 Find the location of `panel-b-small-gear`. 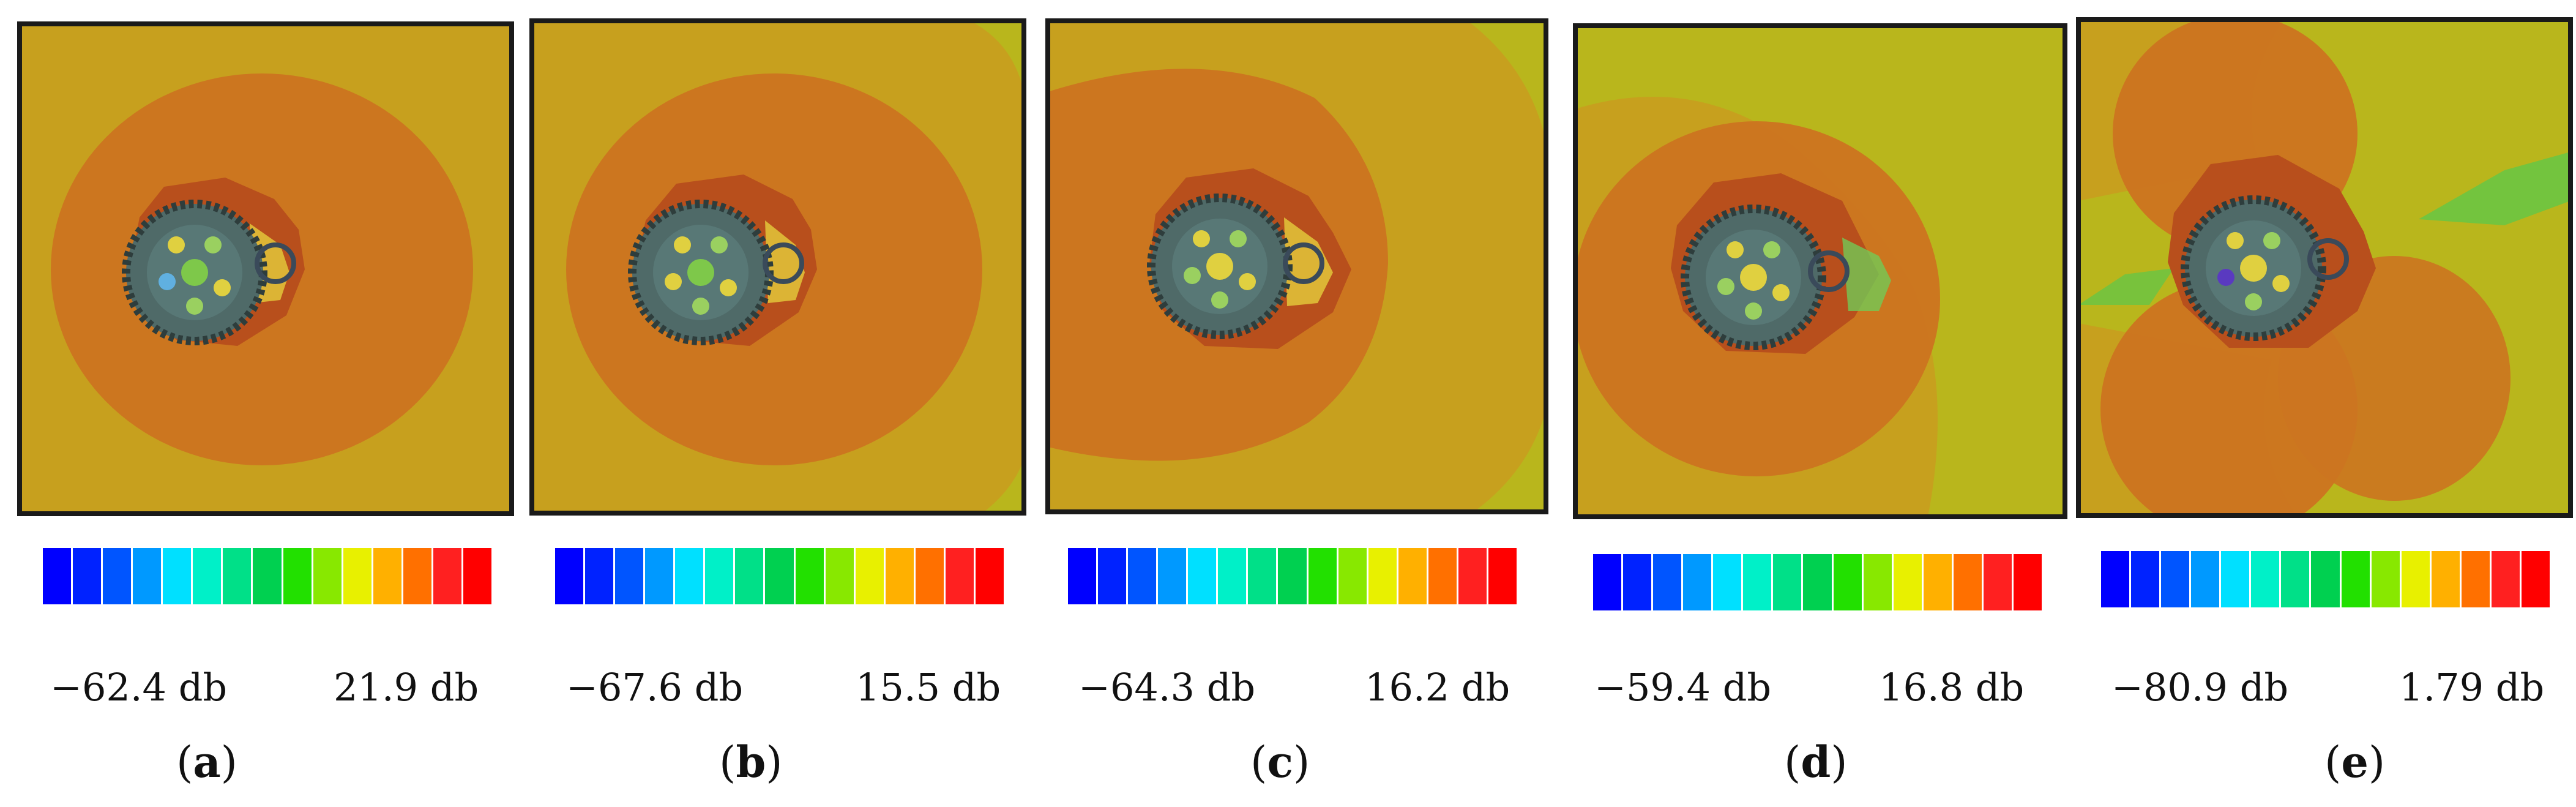

panel-b-small-gear is located at coordinates (784, 263).